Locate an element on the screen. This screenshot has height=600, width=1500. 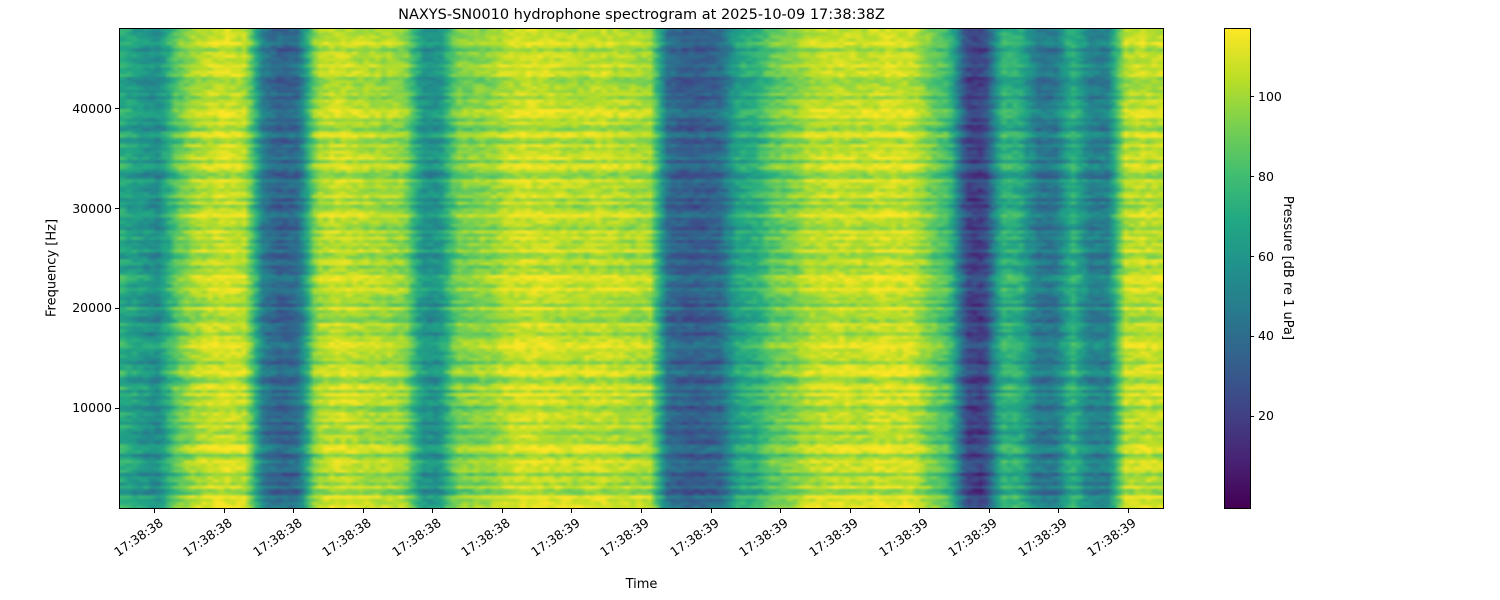
colorbar-tick-label: 100 is located at coordinates (1270, 96).